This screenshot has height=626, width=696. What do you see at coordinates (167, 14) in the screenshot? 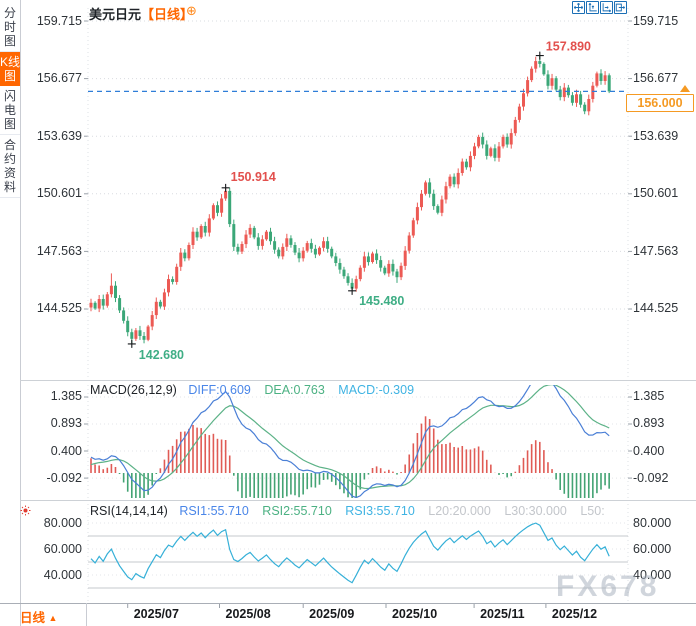
I see `period-tag: 【日线】` at bounding box center [167, 14].